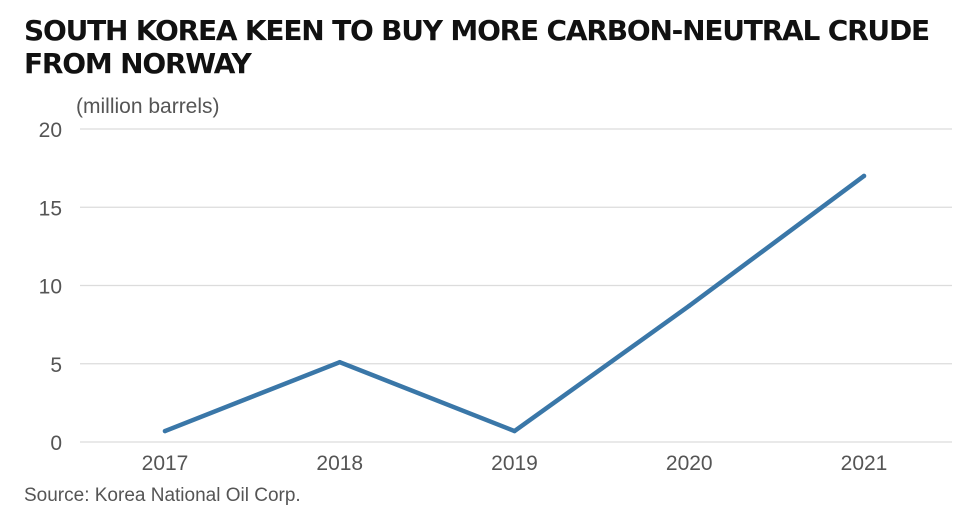 This screenshot has width=976, height=528. Describe the element at coordinates (165, 463) in the screenshot. I see `x-tick-label-2017: 2017` at that location.